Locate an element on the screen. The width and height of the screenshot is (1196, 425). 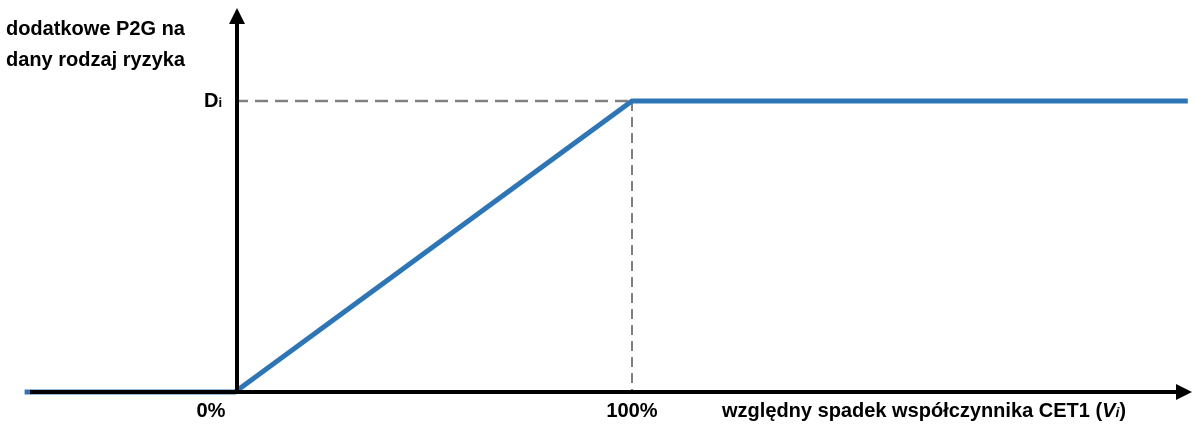
x-axis-label-var: V is located at coordinates (1109, 411).